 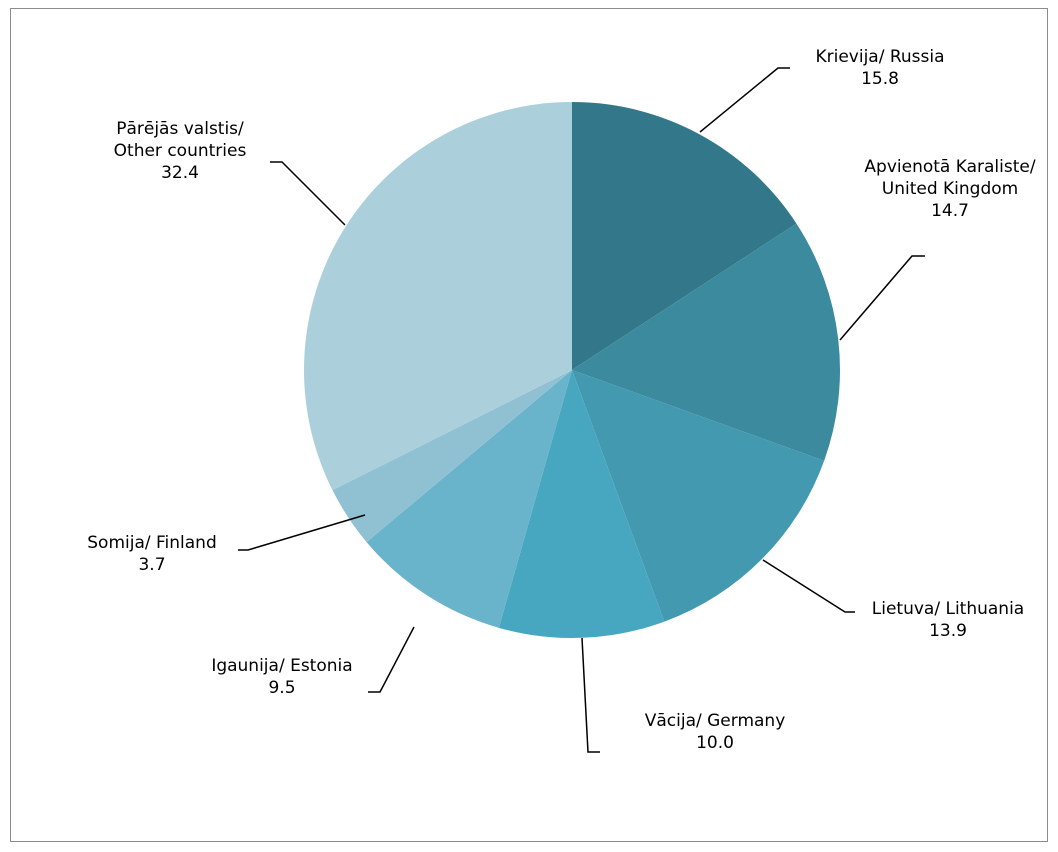 I want to click on slice-label: Krievija/ Russia 15.8, so click(x=880, y=68).